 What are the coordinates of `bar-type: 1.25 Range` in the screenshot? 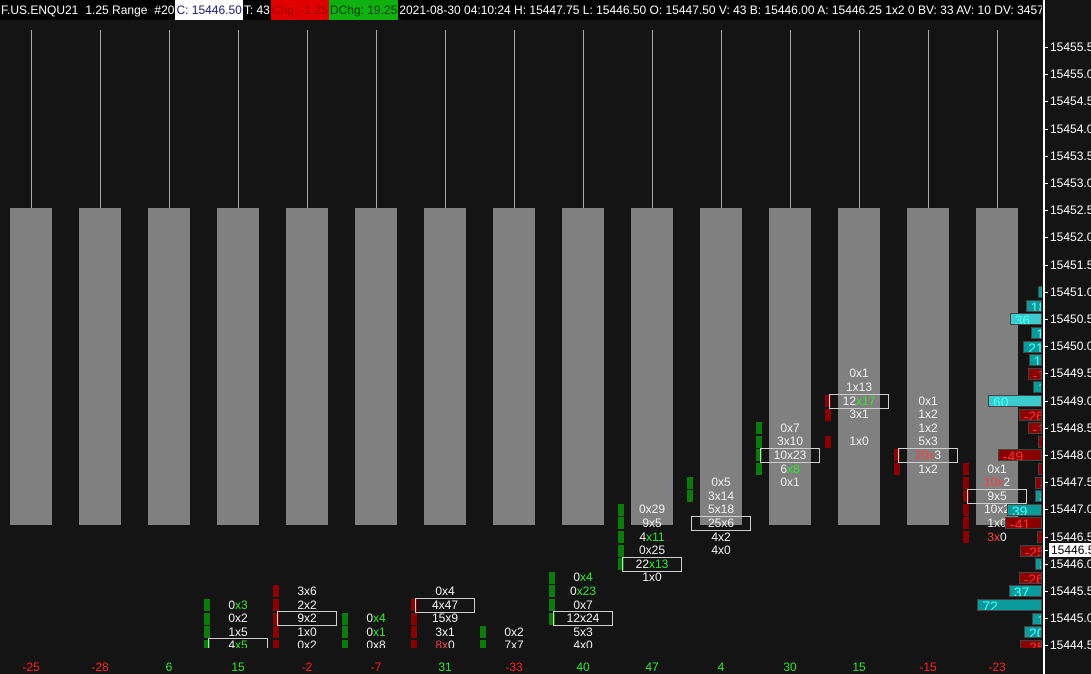 It's located at (116, 10).